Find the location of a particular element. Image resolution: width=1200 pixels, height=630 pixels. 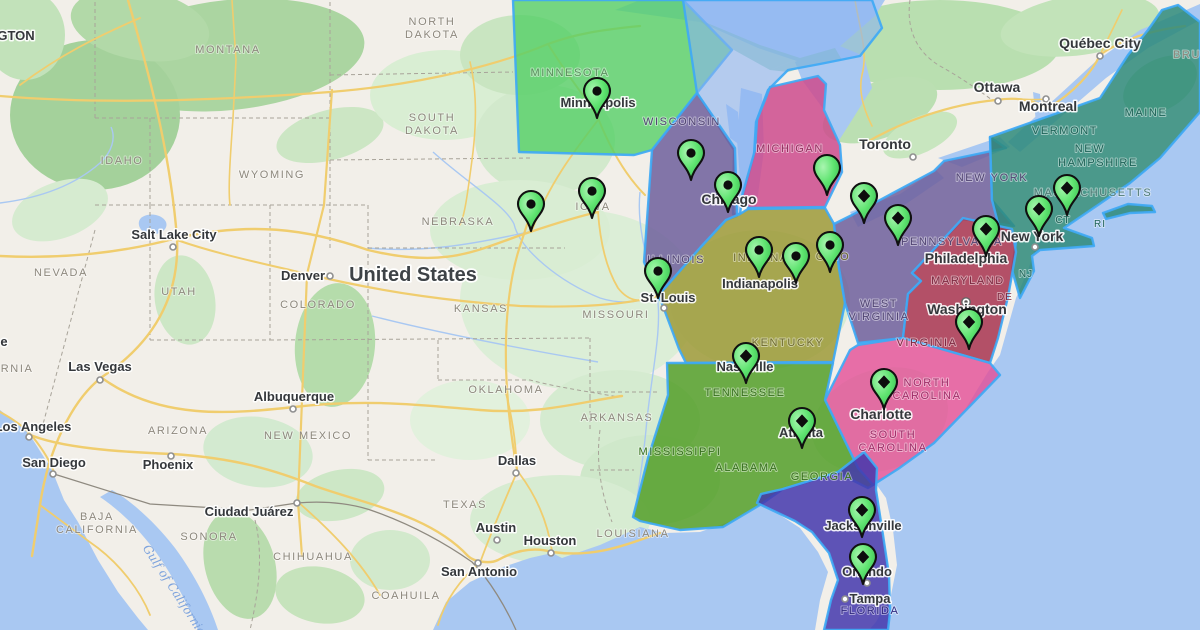

map-pin-cleveland is located at coordinates (898, 225).